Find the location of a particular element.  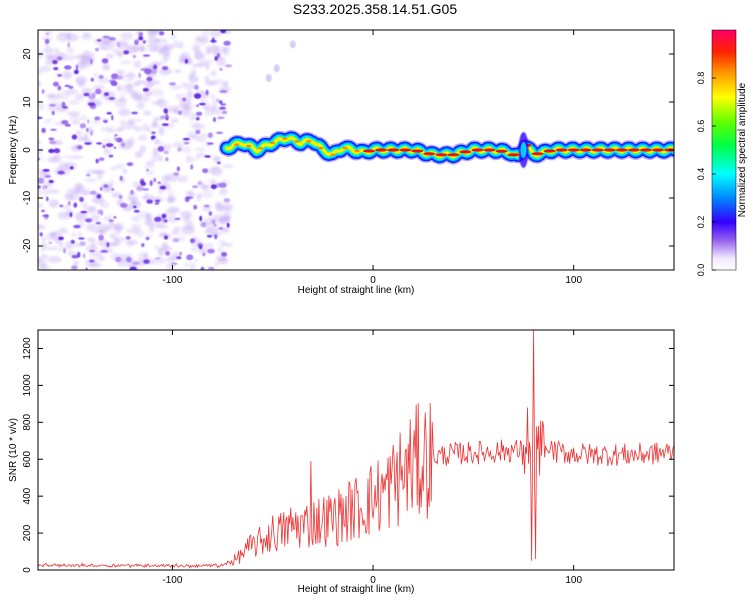

y-tick-label: 0 is located at coordinates (27, 150).